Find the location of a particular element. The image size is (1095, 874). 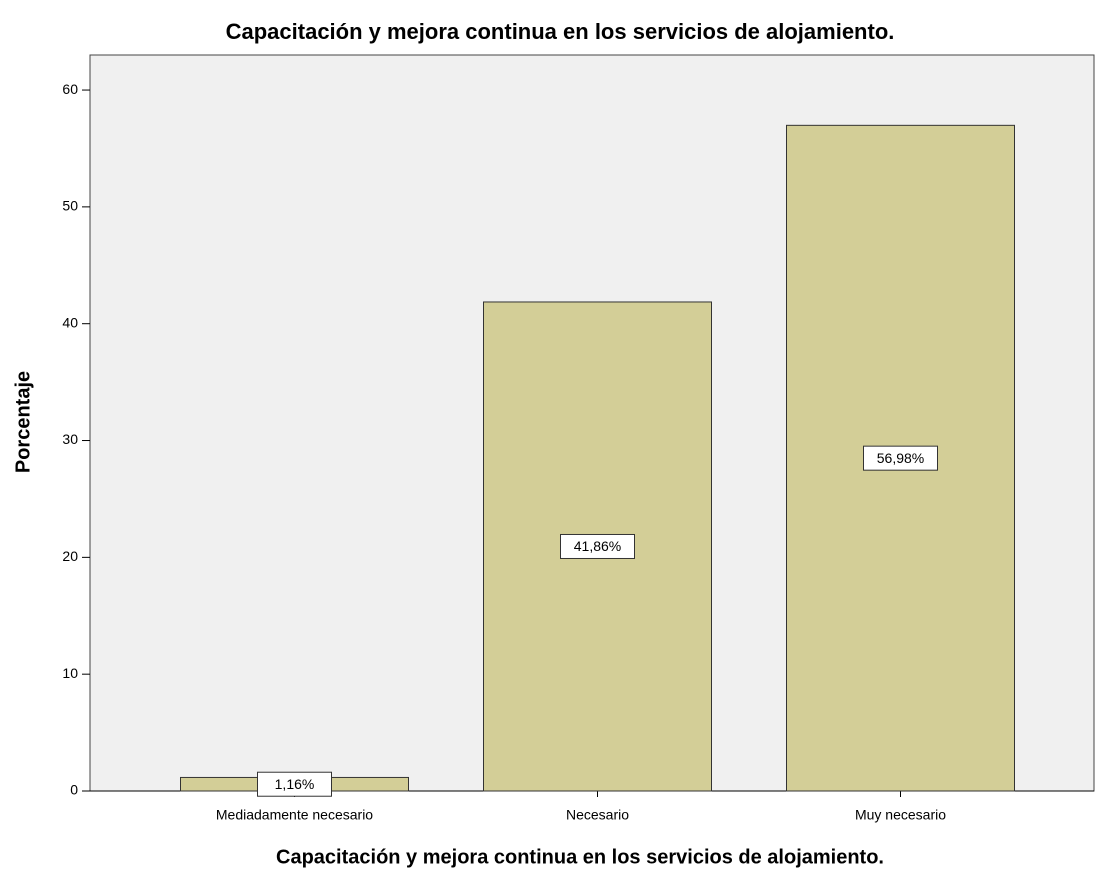

y-tick-label: 10 is located at coordinates (70, 673).